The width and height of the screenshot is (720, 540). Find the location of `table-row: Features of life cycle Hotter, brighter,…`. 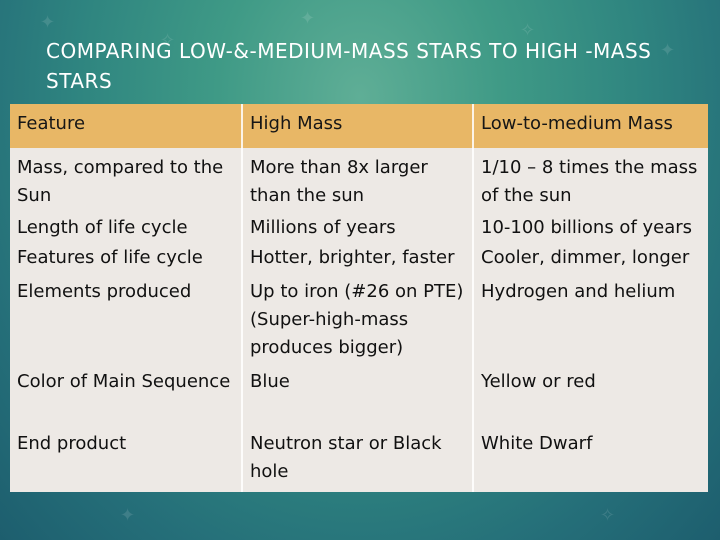

table-row: Features of life cycle Hotter, brighter,… is located at coordinates (359, 261).